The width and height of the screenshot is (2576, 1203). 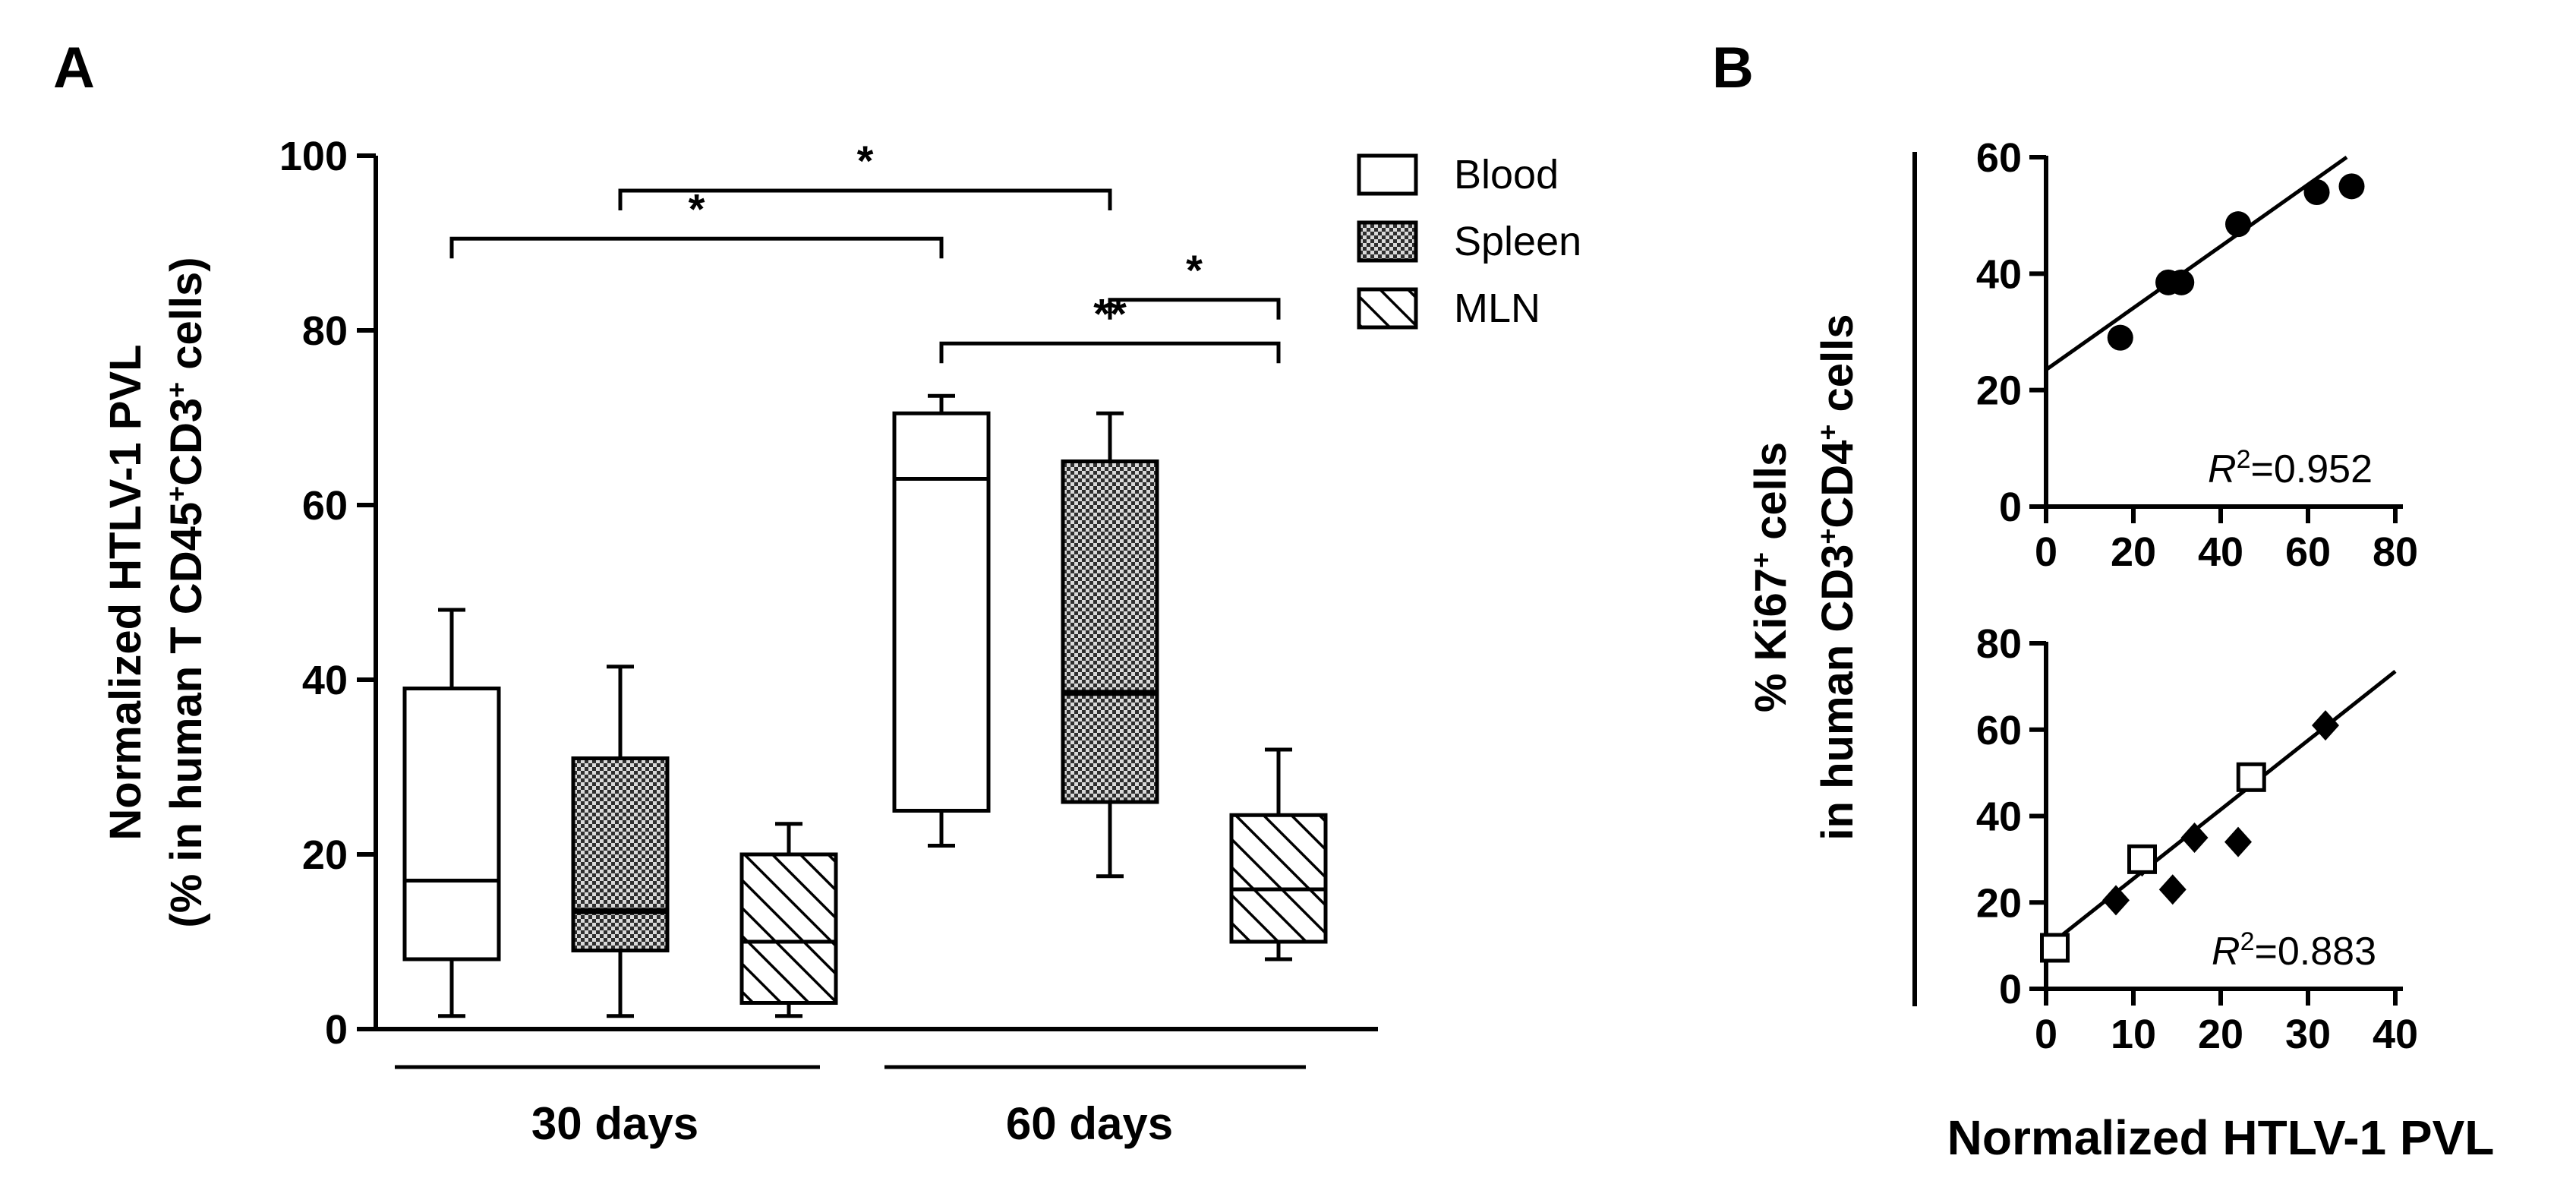 What do you see at coordinates (325, 506) in the screenshot?
I see `panel-a-y-tick-label: 60` at bounding box center [325, 506].